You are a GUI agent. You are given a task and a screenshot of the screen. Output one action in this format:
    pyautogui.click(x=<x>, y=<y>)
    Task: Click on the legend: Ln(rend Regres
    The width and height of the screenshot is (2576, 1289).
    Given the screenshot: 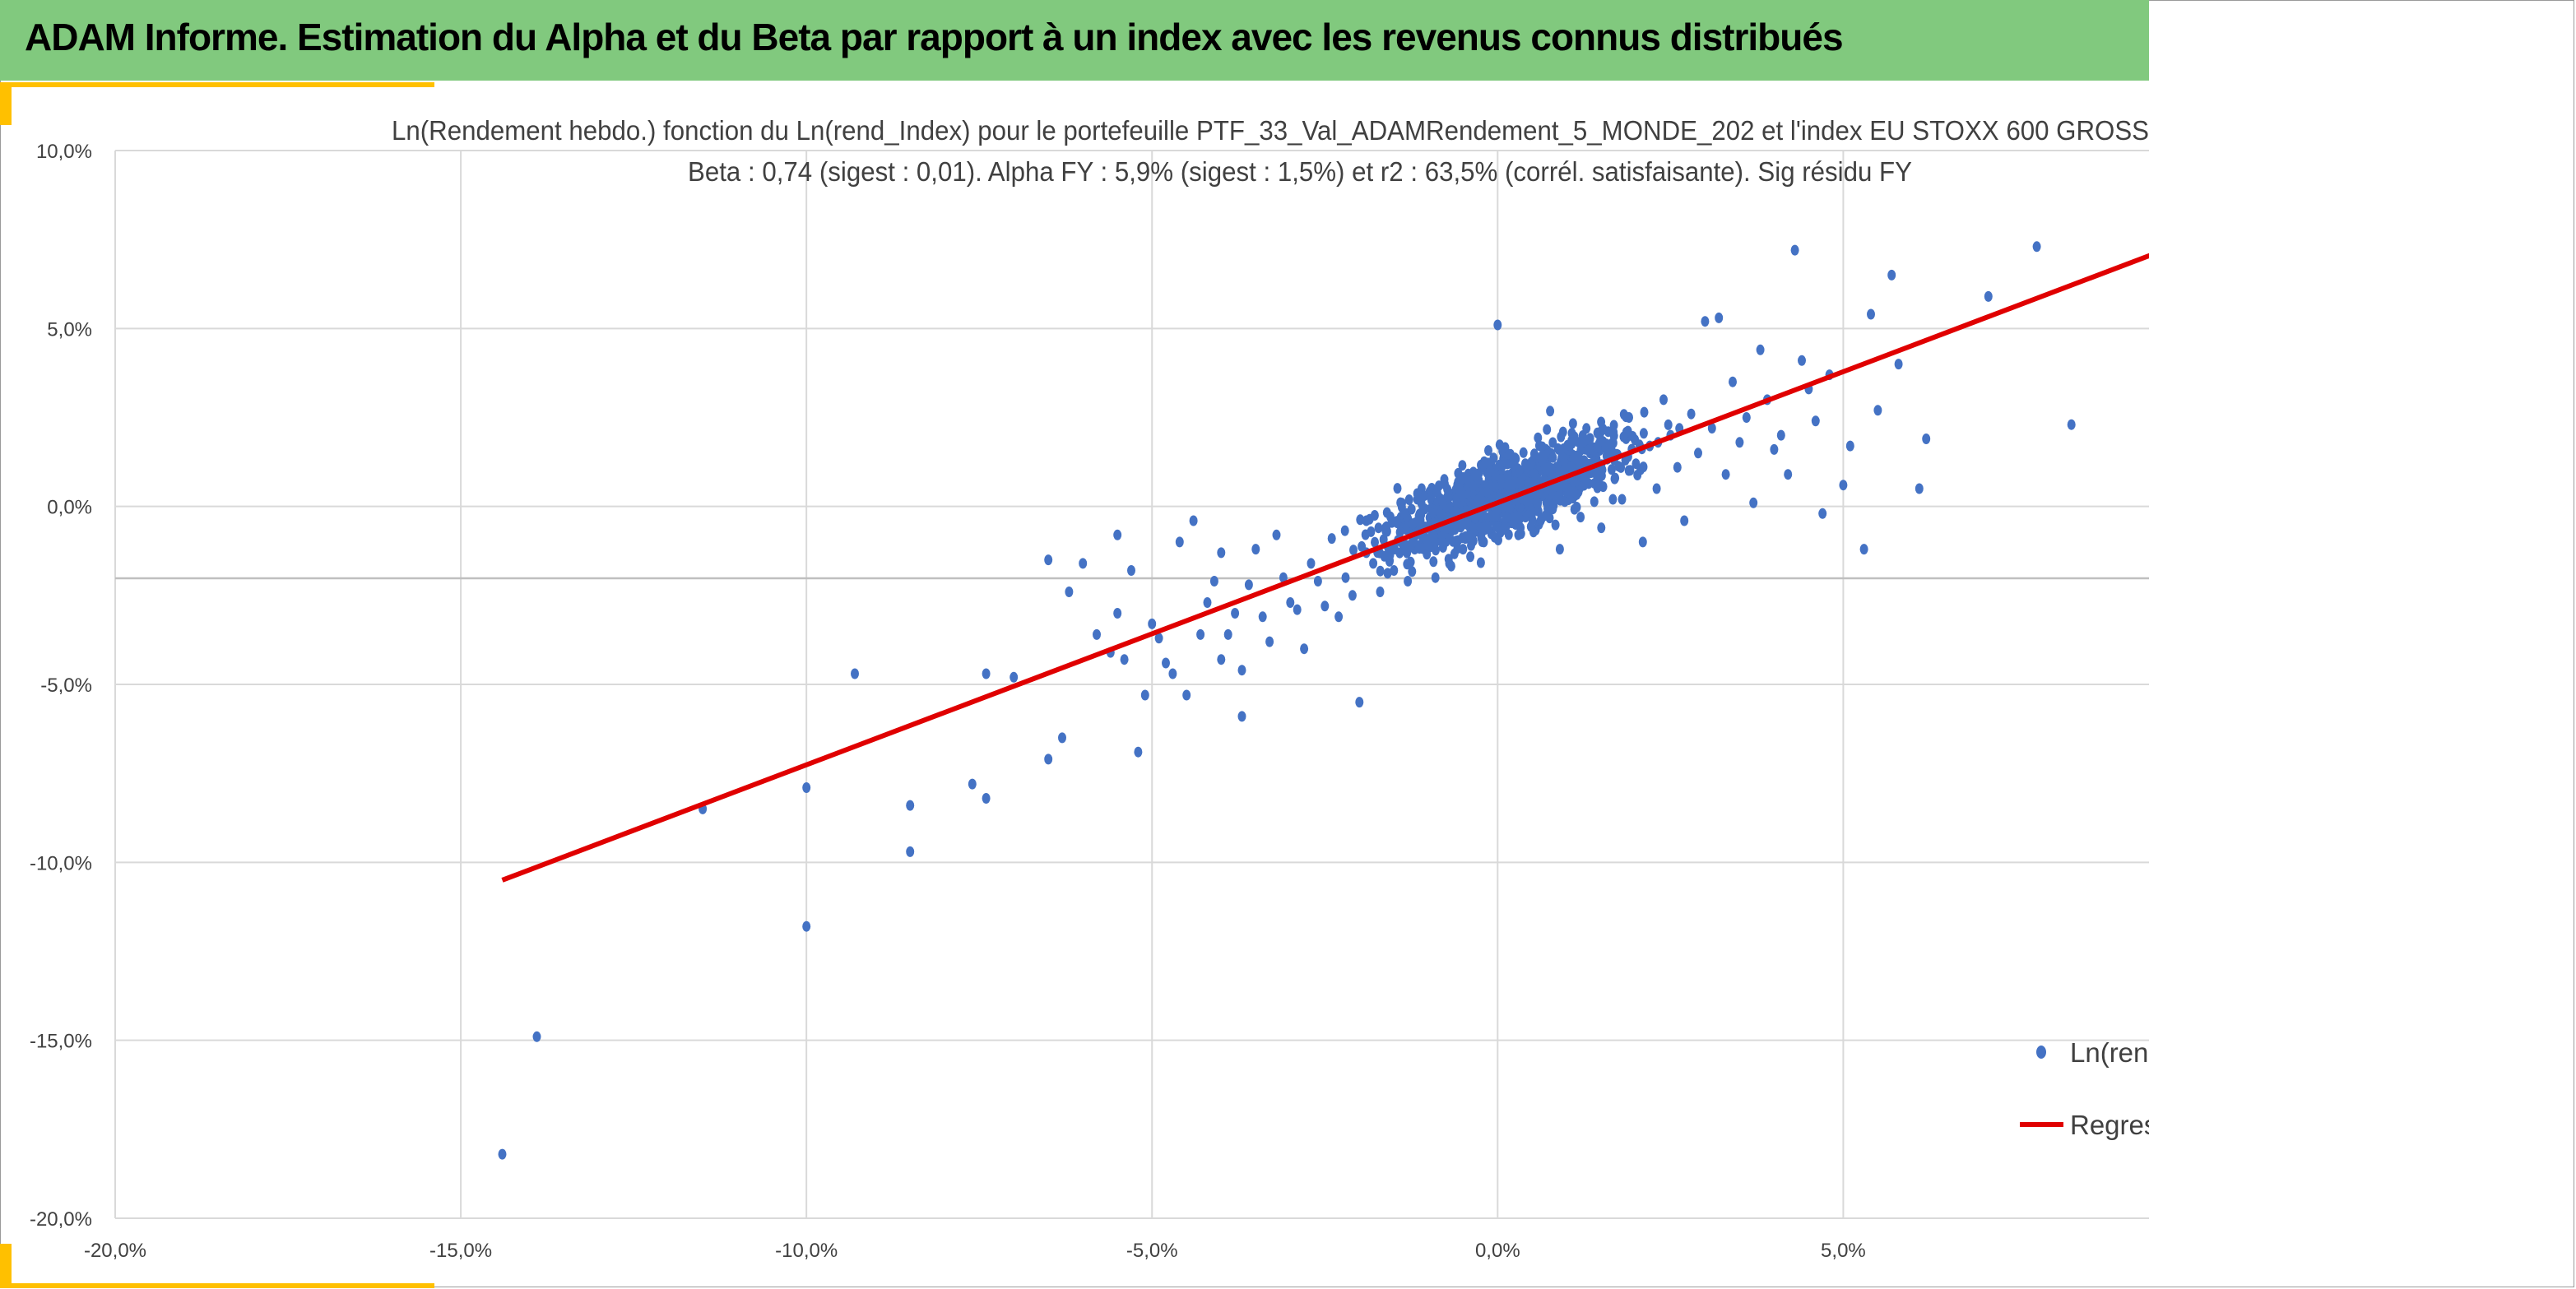 What is the action you would take?
    pyautogui.click(x=2084, y=1088)
    